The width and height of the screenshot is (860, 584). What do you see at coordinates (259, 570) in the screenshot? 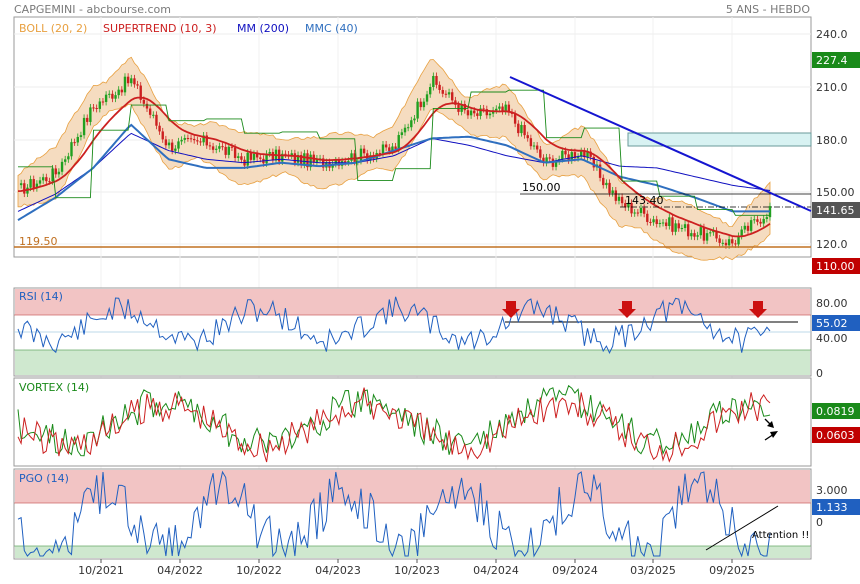
I see `x-tick-label: 10/2022` at bounding box center [259, 570].